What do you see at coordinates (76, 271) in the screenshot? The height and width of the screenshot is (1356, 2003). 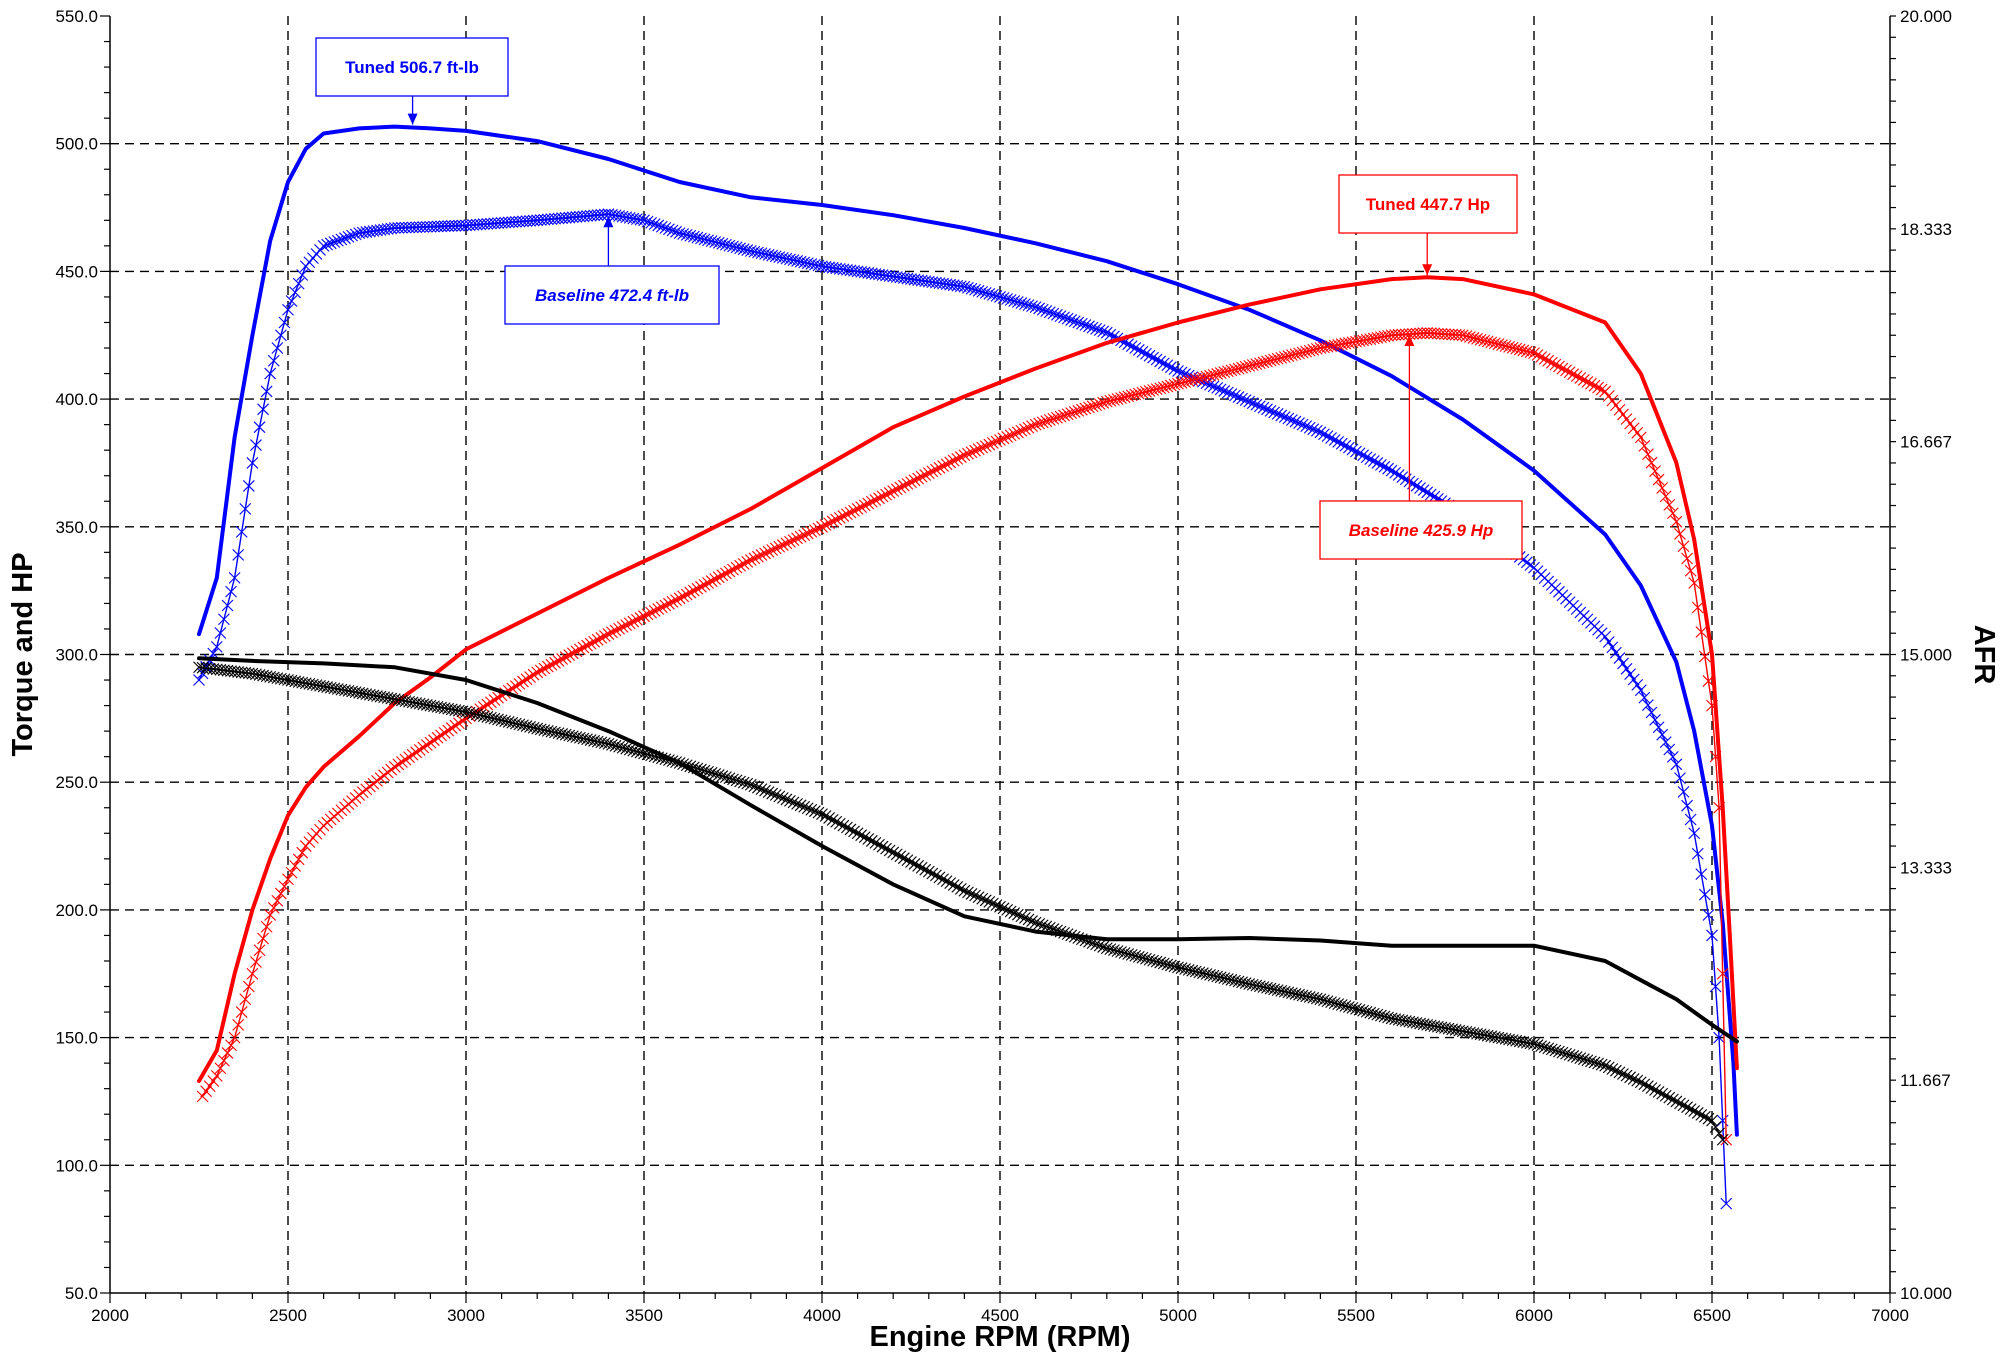 I see `y-tick-label: 450.0` at bounding box center [76, 271].